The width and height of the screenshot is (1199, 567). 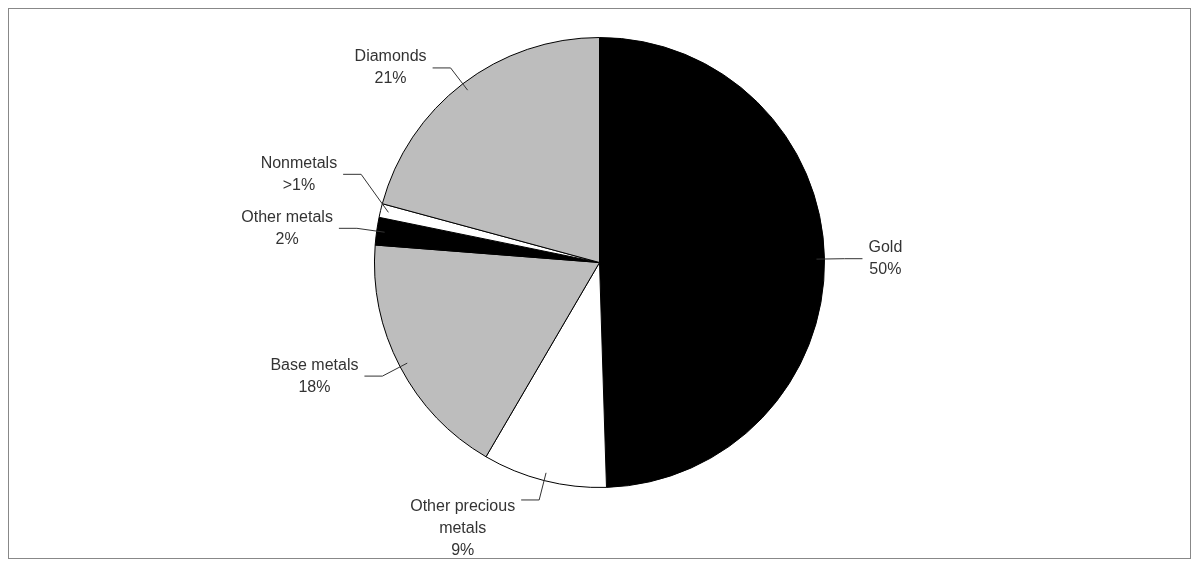 I want to click on data-label: 9%, so click(x=463, y=550).